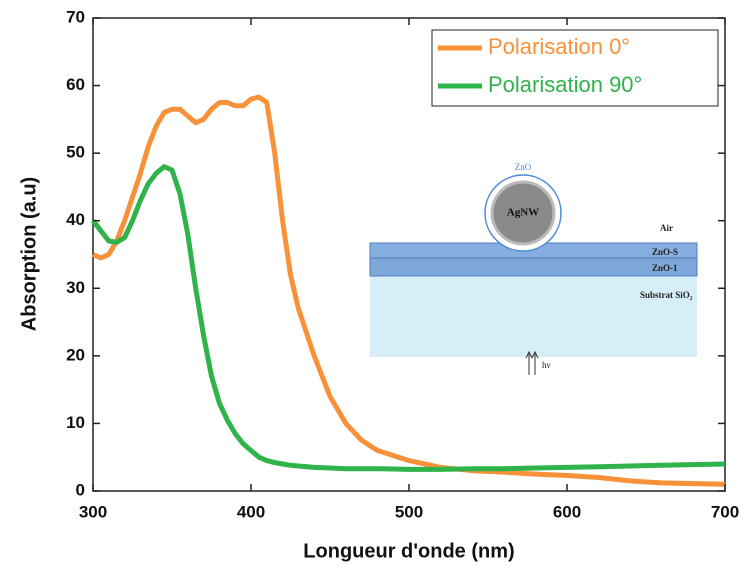 The width and height of the screenshot is (748, 574). What do you see at coordinates (533, 316) in the screenshot?
I see `substrate-layer` at bounding box center [533, 316].